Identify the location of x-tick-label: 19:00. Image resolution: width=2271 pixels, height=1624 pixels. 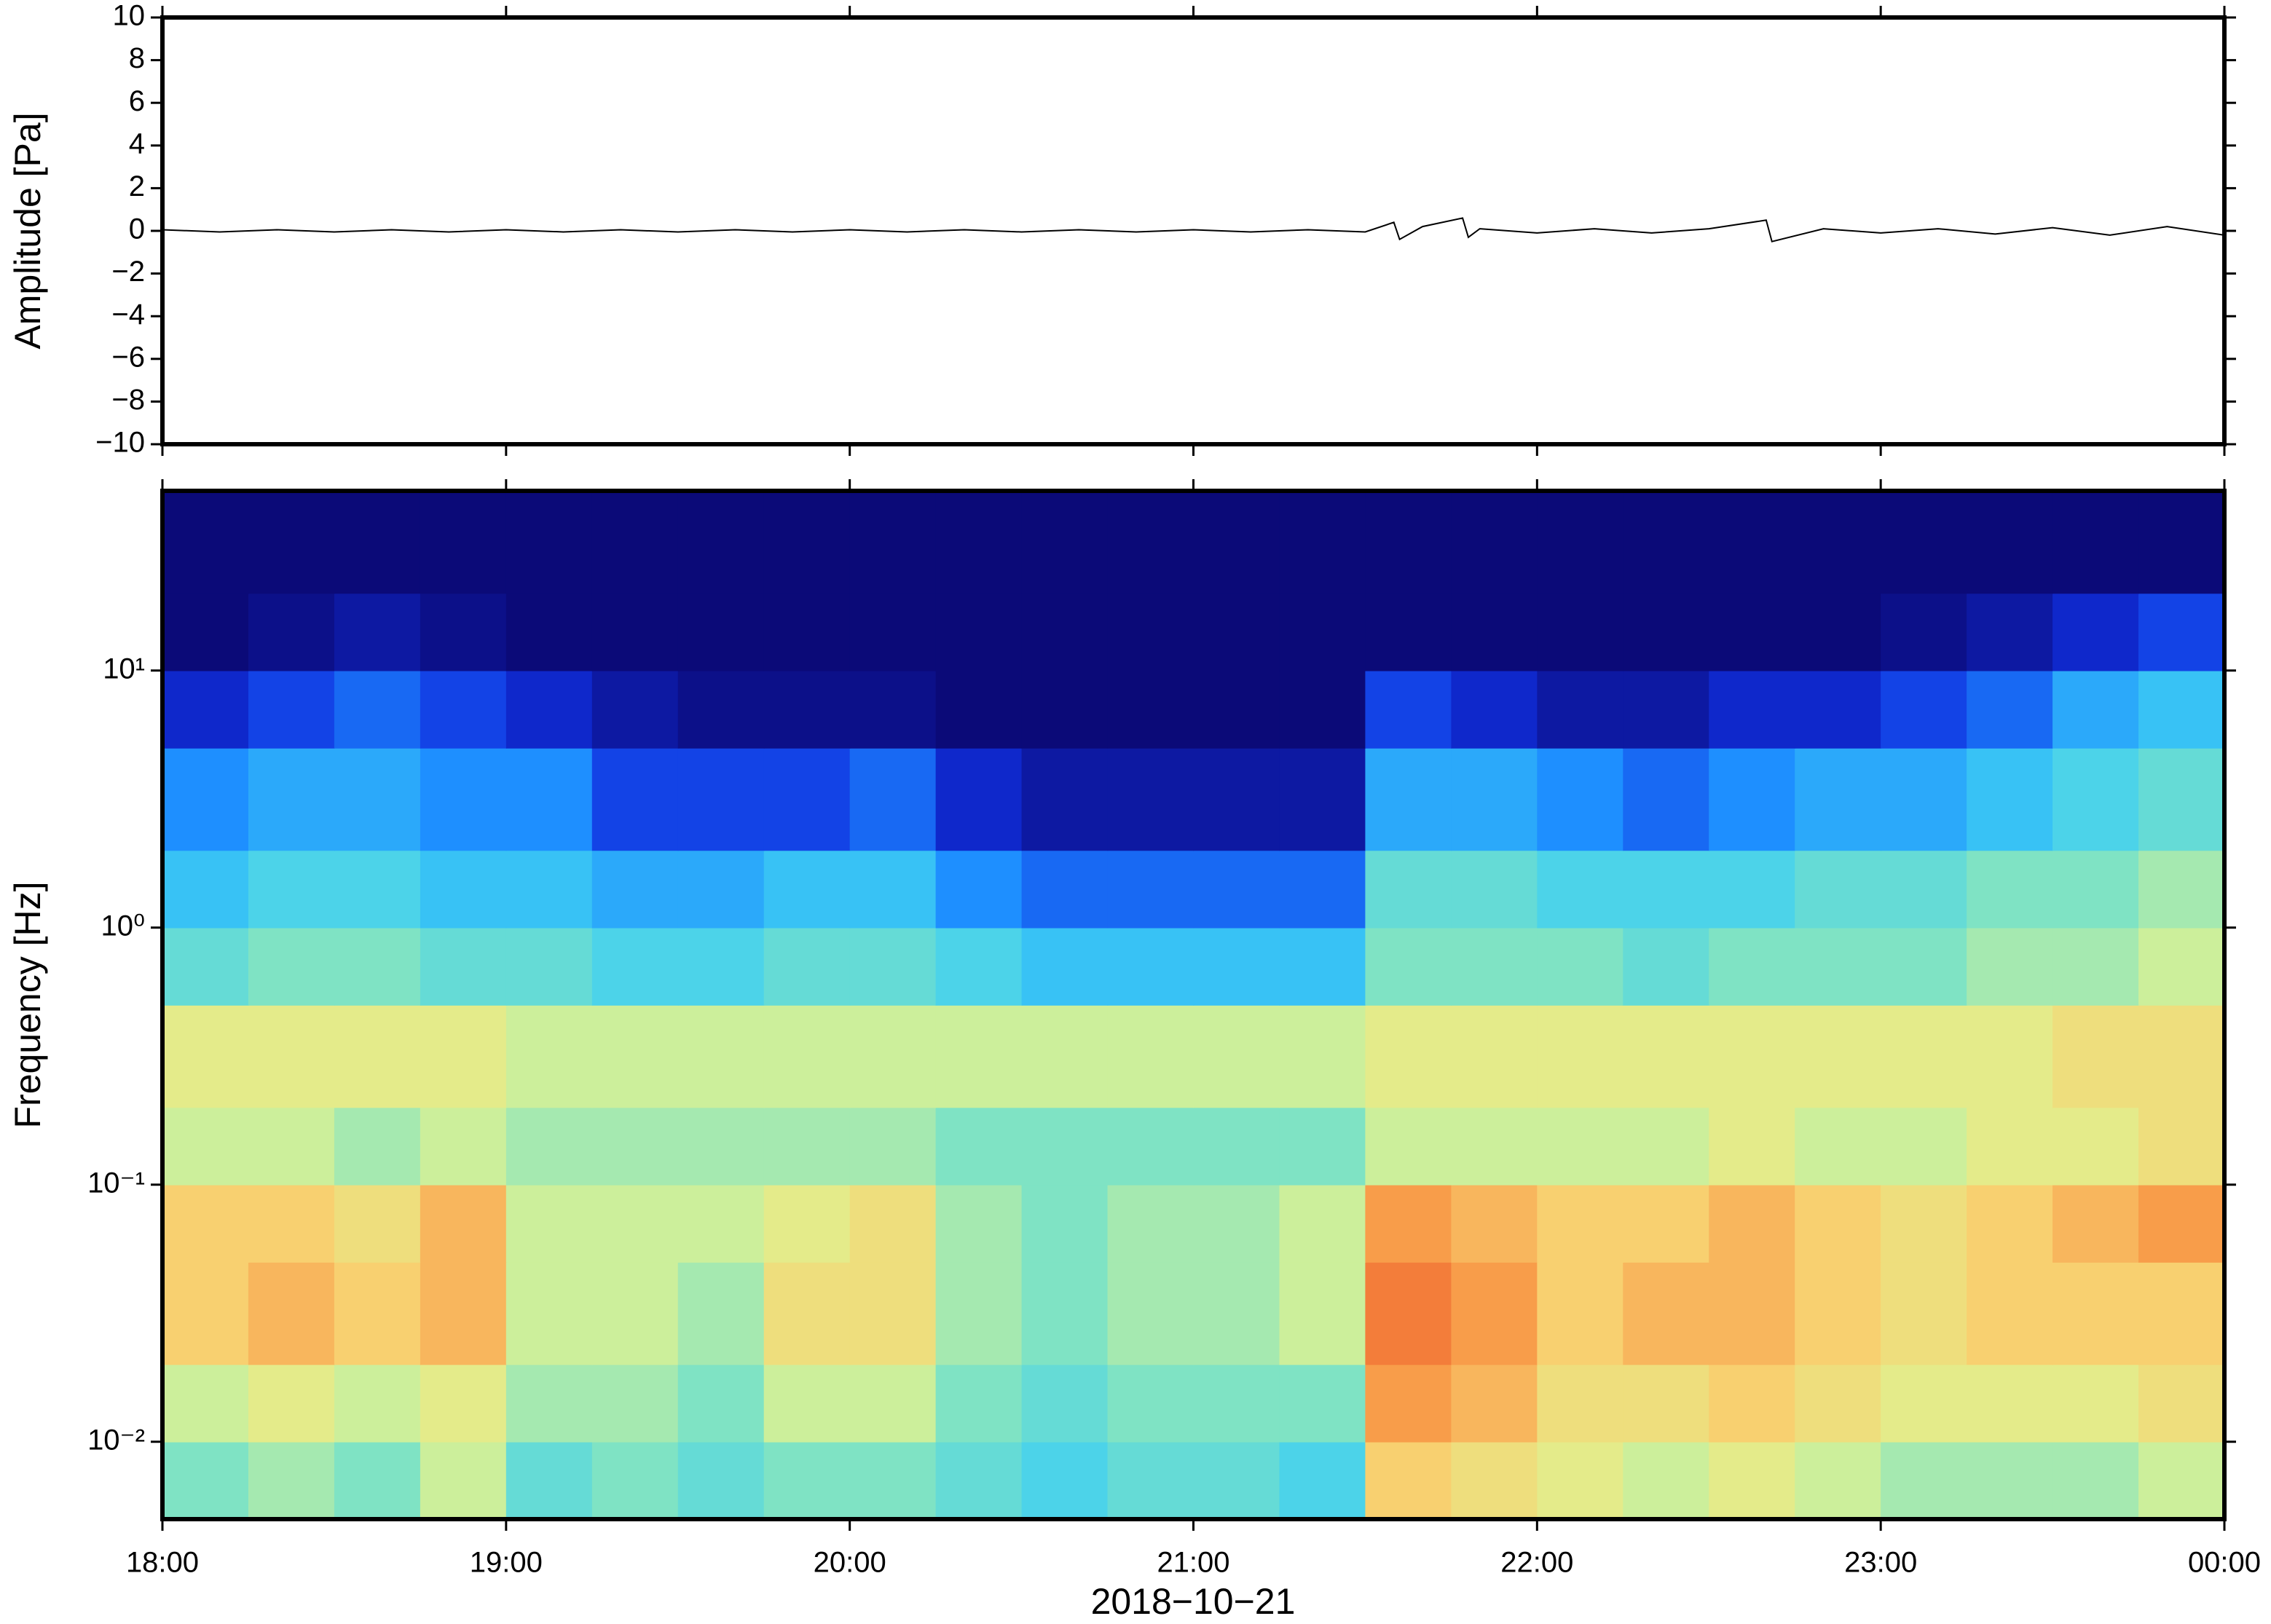
(506, 1563).